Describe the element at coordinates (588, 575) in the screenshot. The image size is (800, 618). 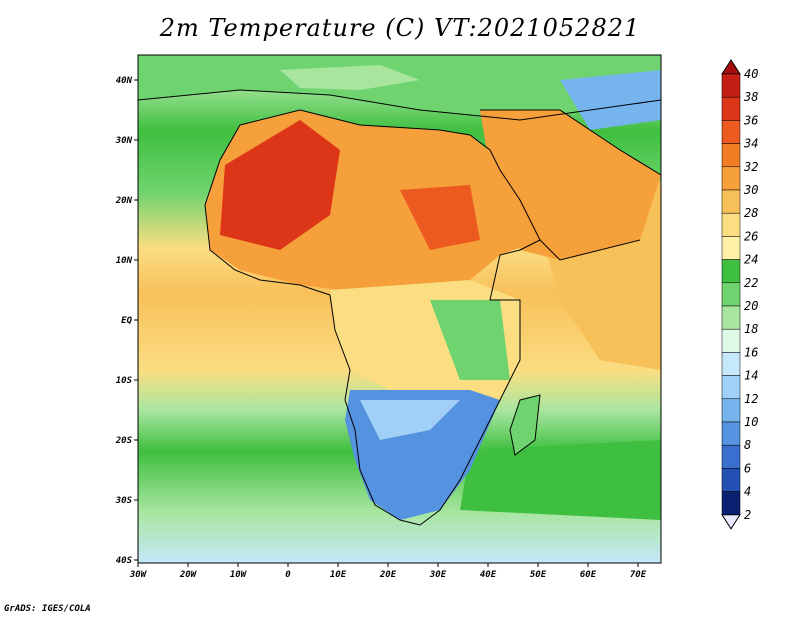
I see `lon-label: 60E` at that location.